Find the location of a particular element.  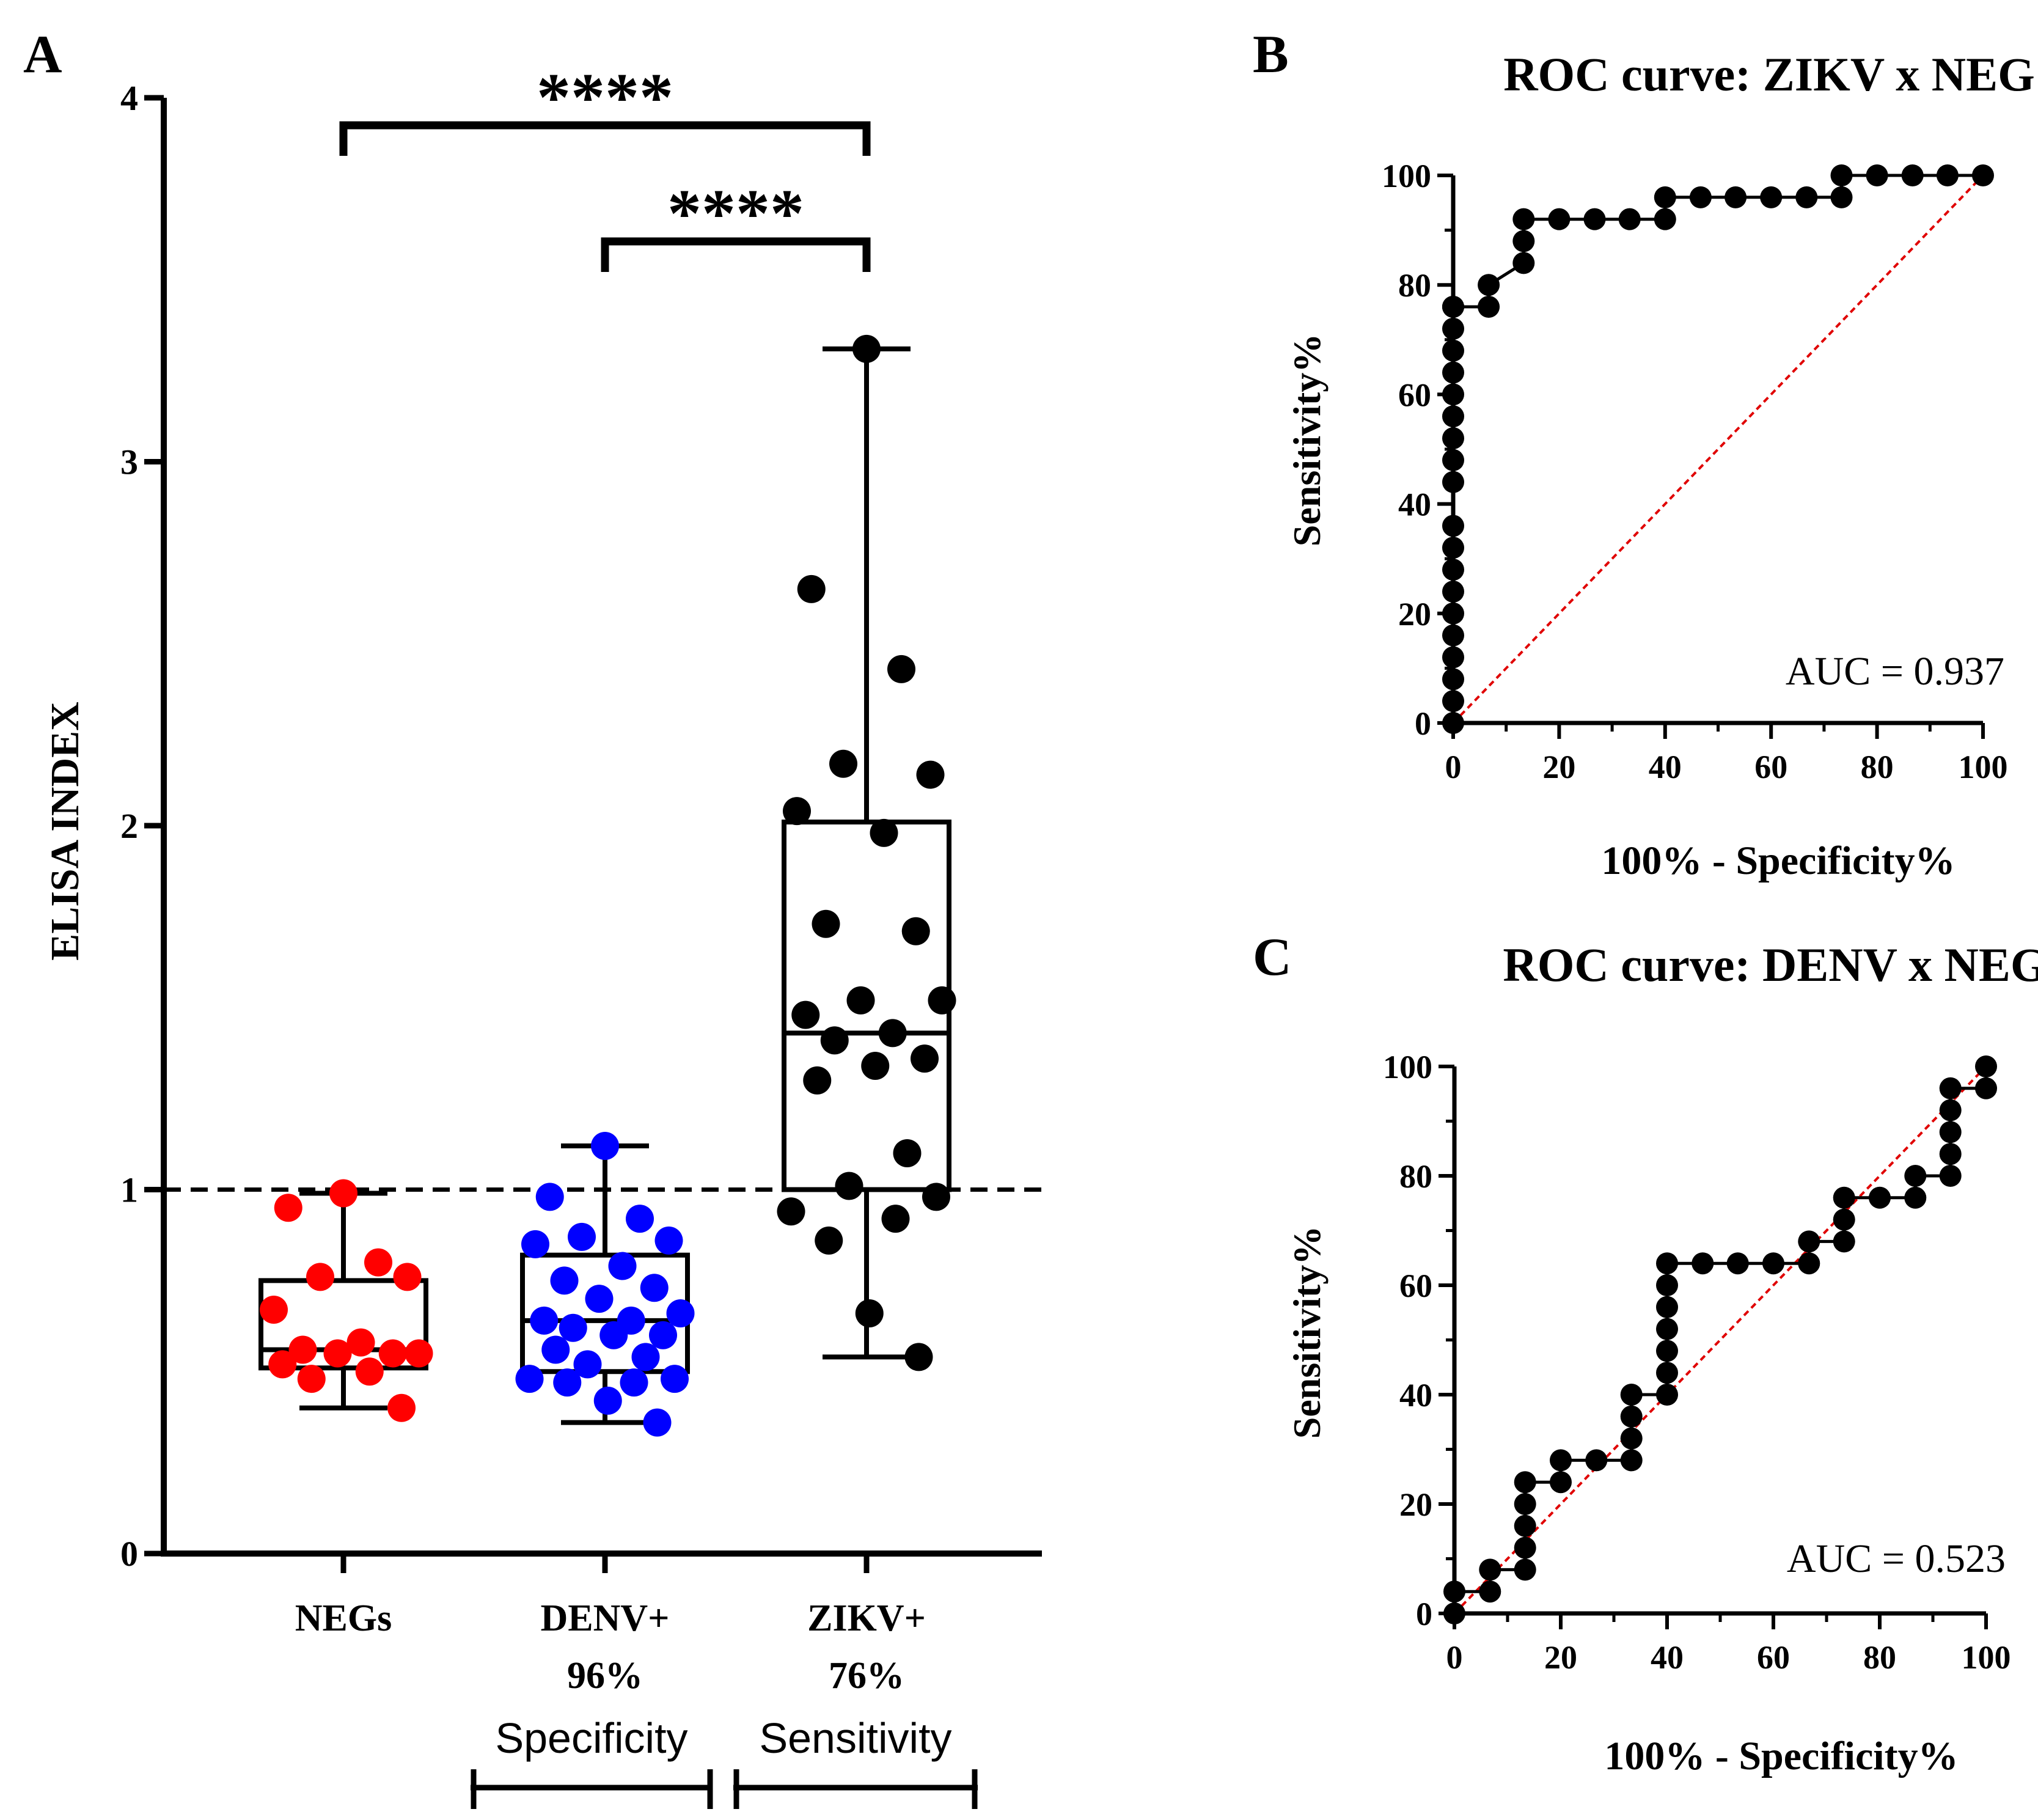

category-percentage: 96% is located at coordinates (605, 1676).